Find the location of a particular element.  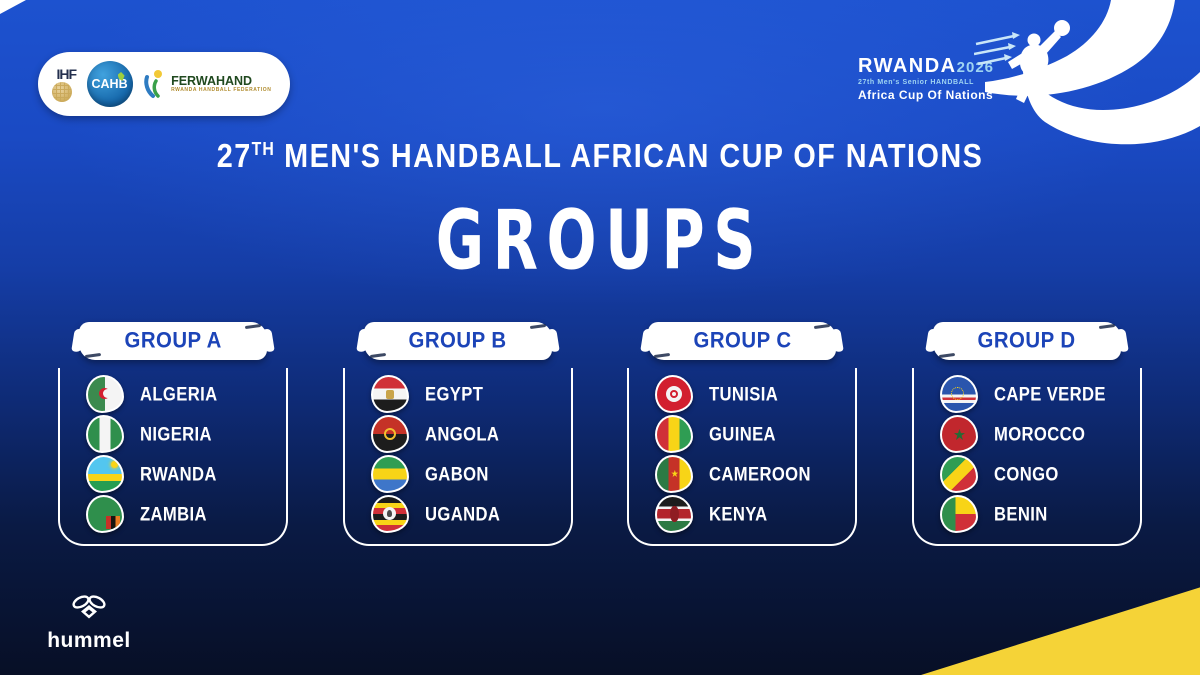

group-b-header-pill: GROUP B is located at coordinates (457, 341).